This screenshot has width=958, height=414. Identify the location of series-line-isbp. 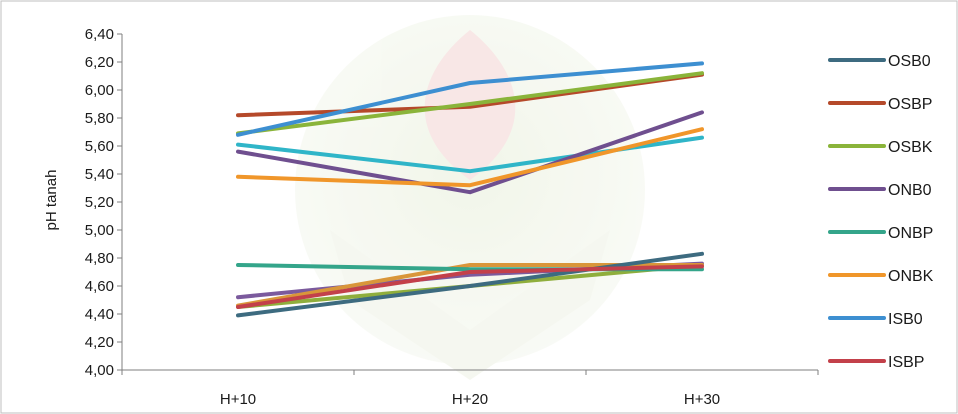
(470, 286).